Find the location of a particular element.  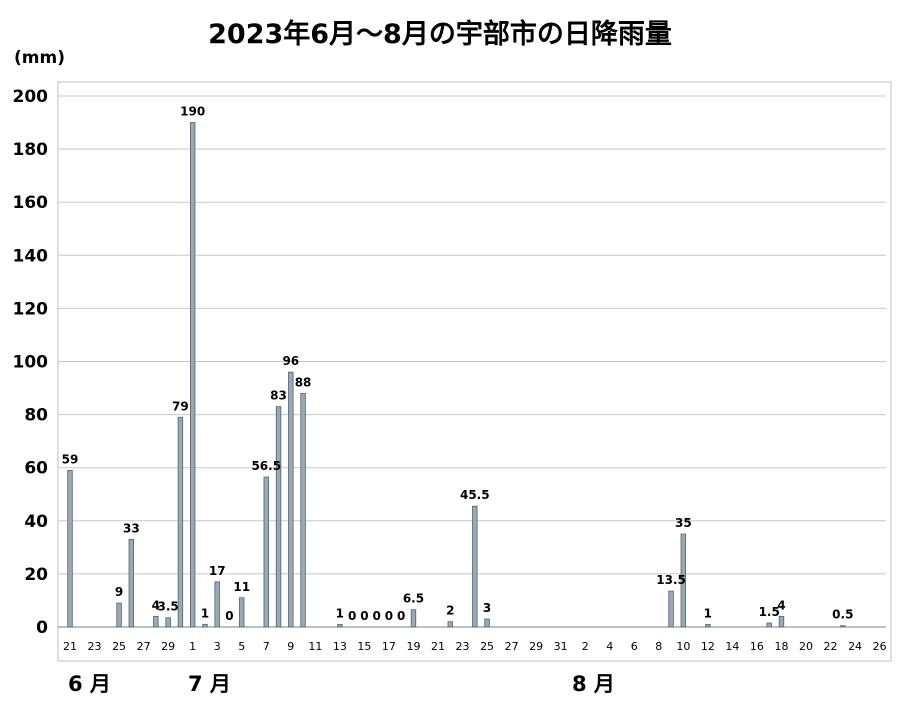

data-label: 88 is located at coordinates (303, 382).